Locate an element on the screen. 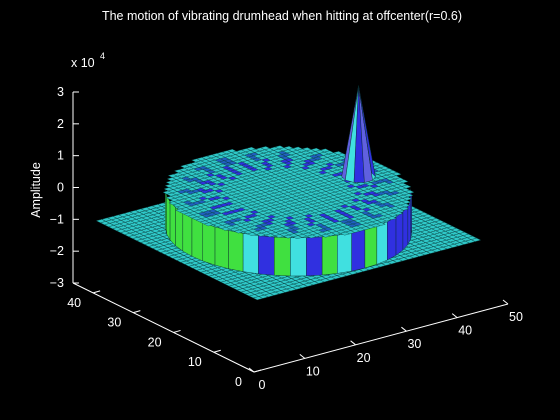 The width and height of the screenshot is (560, 420). drum-wall is located at coordinates (288, 232).